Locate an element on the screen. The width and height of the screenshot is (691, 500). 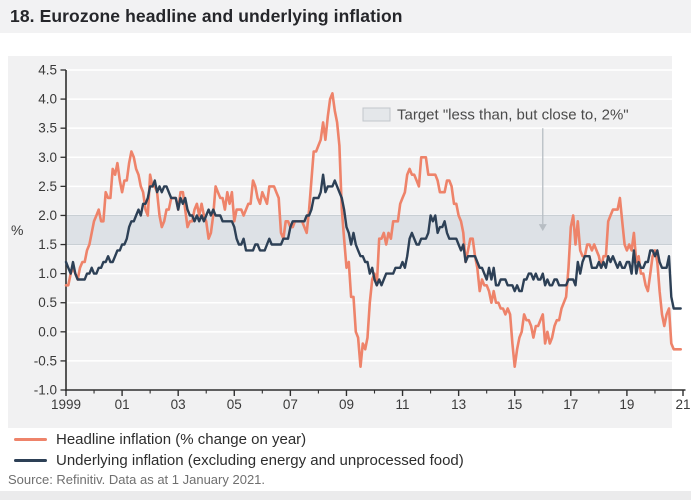
x-tick-label: 09 is located at coordinates (346, 404).